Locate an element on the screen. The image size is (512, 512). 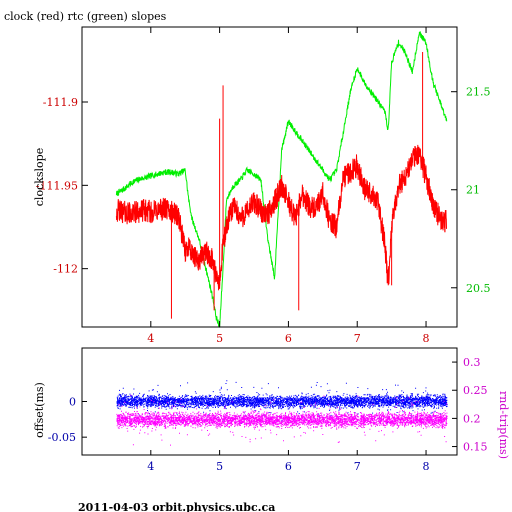
chart-title: clock (red) rtc (green) slopes is located at coordinates (85, 16).